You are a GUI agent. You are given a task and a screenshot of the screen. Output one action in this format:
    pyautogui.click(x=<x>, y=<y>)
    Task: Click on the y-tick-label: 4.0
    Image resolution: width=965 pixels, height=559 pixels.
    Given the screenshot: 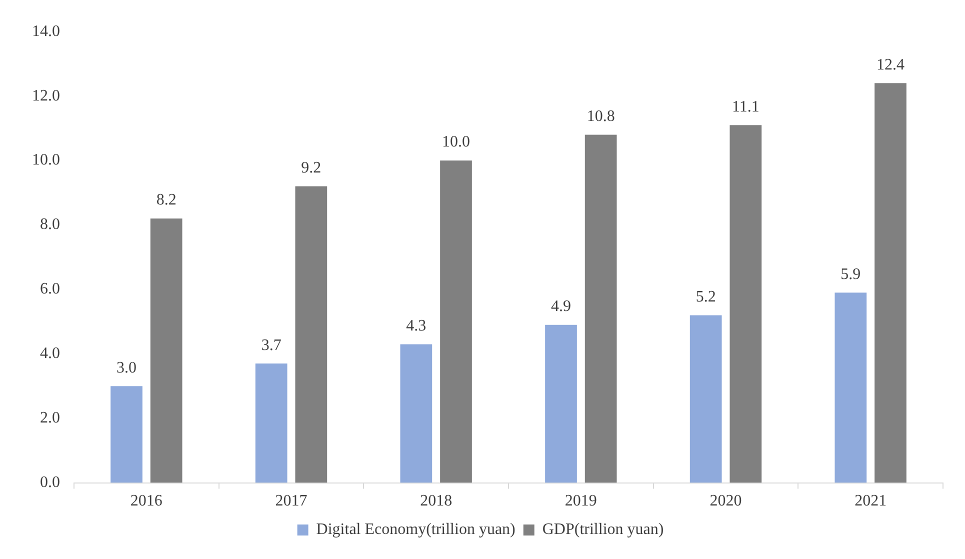 What is the action you would take?
    pyautogui.click(x=50, y=353)
    